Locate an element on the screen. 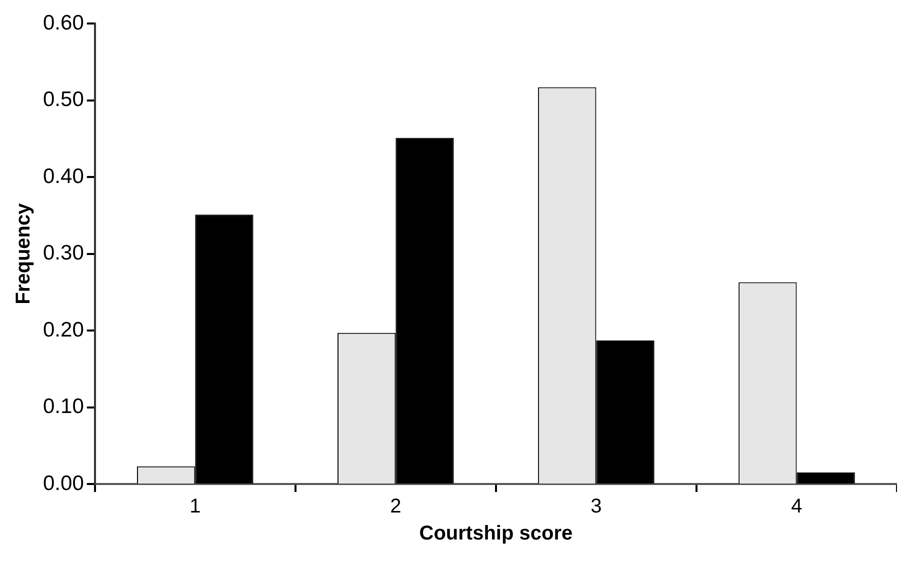 The width and height of the screenshot is (905, 562). y-tick-label: 0.10 is located at coordinates (63, 406).